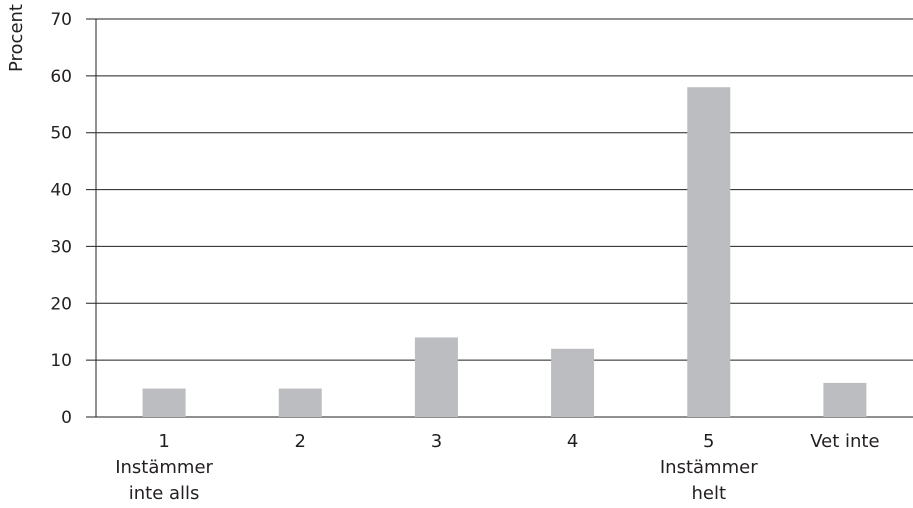  Describe the element at coordinates (61, 247) in the screenshot. I see `y-tick-label: 30` at that location.